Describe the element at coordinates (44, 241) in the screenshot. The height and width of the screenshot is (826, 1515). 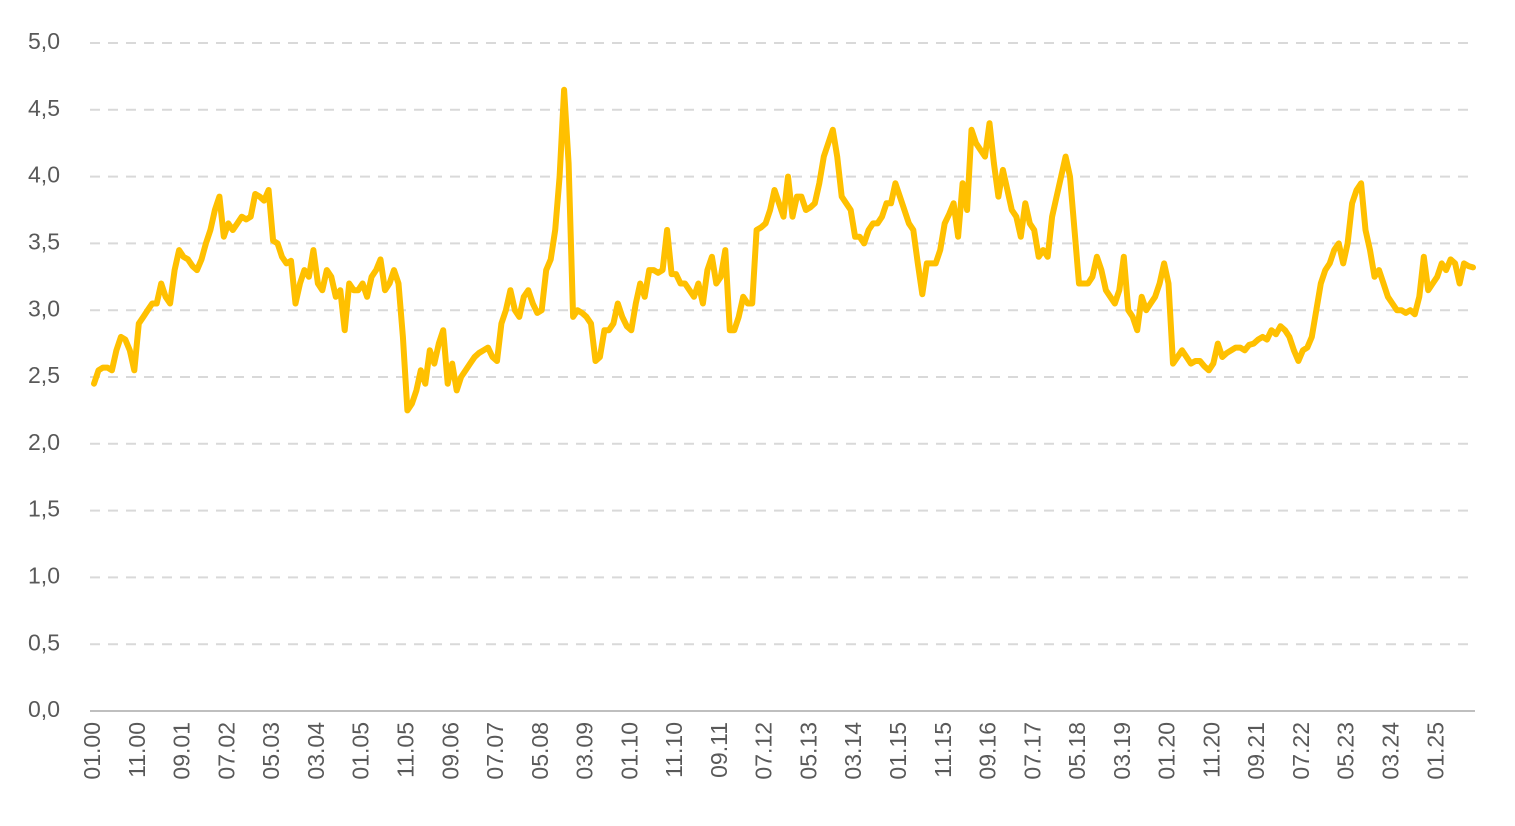
I see `y-tick-label: 3,5` at that location.